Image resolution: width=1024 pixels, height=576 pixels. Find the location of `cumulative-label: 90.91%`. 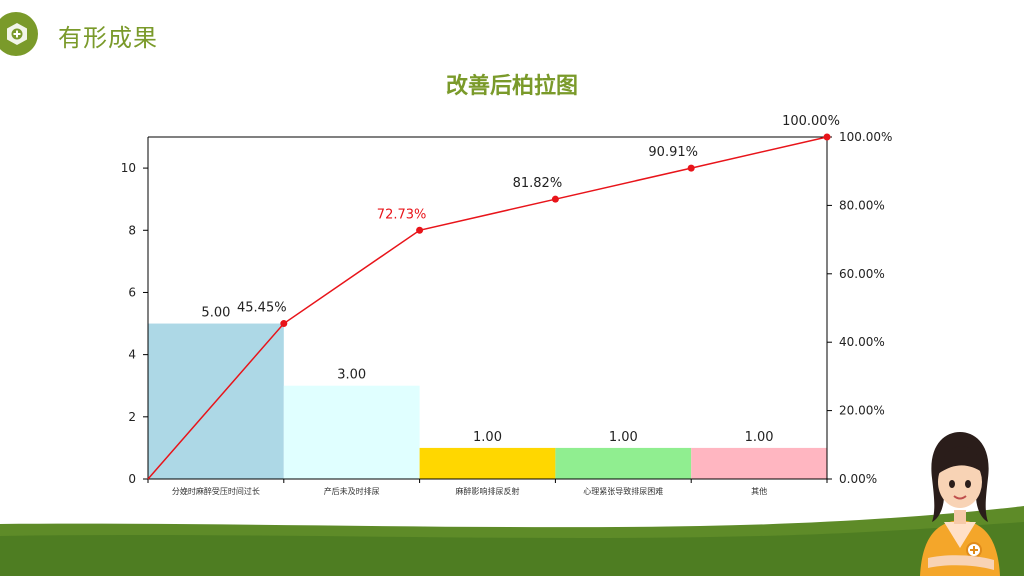

cumulative-label: 90.91% is located at coordinates (673, 152).